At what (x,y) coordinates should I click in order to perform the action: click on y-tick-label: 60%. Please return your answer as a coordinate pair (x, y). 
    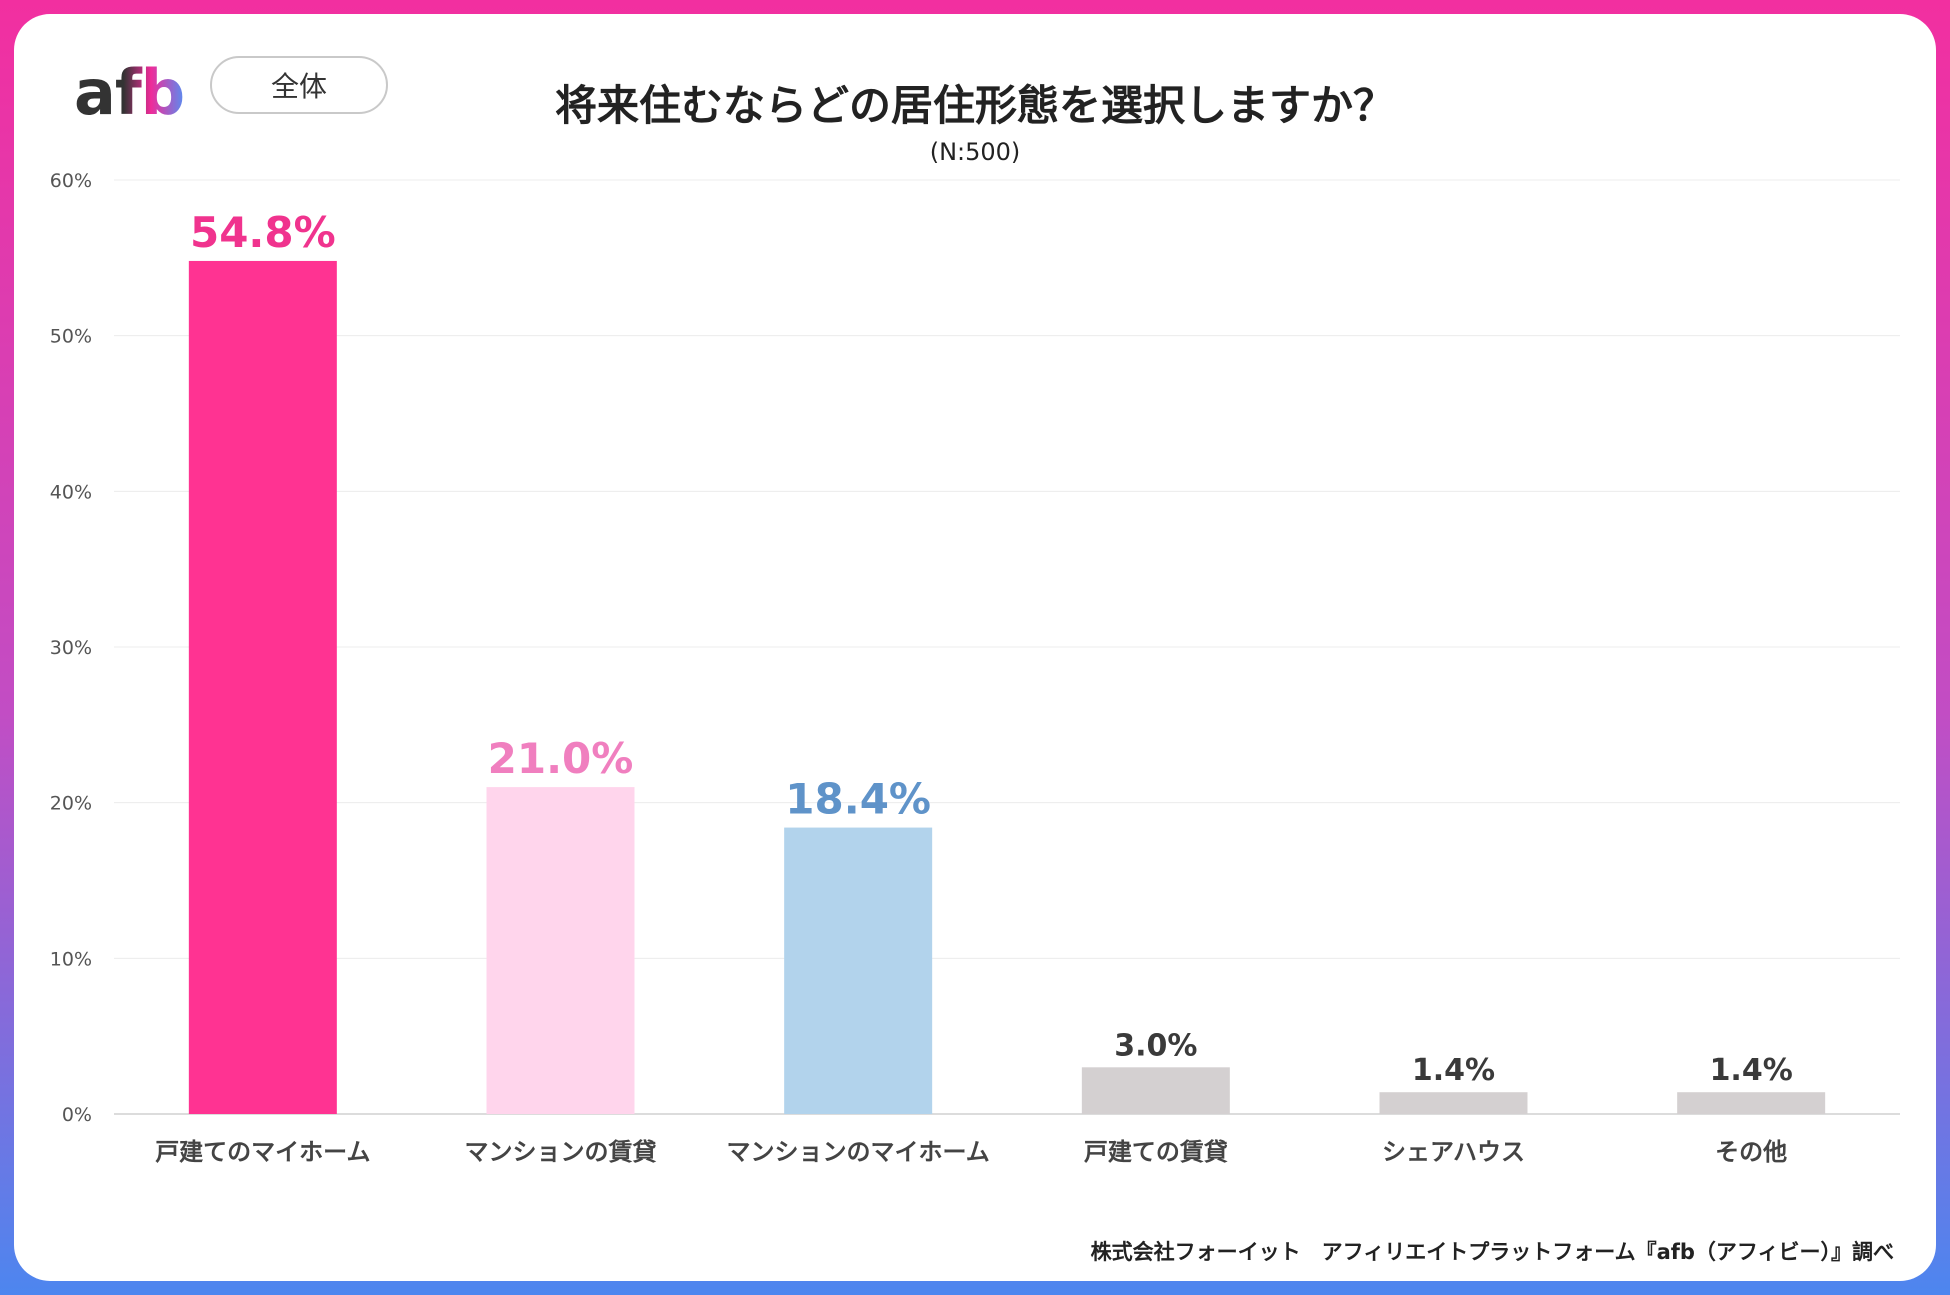
    Looking at the image, I should click on (71, 181).